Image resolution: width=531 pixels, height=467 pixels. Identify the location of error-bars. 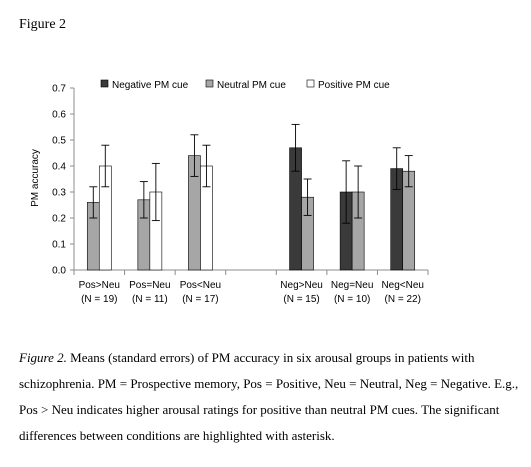
(251, 173).